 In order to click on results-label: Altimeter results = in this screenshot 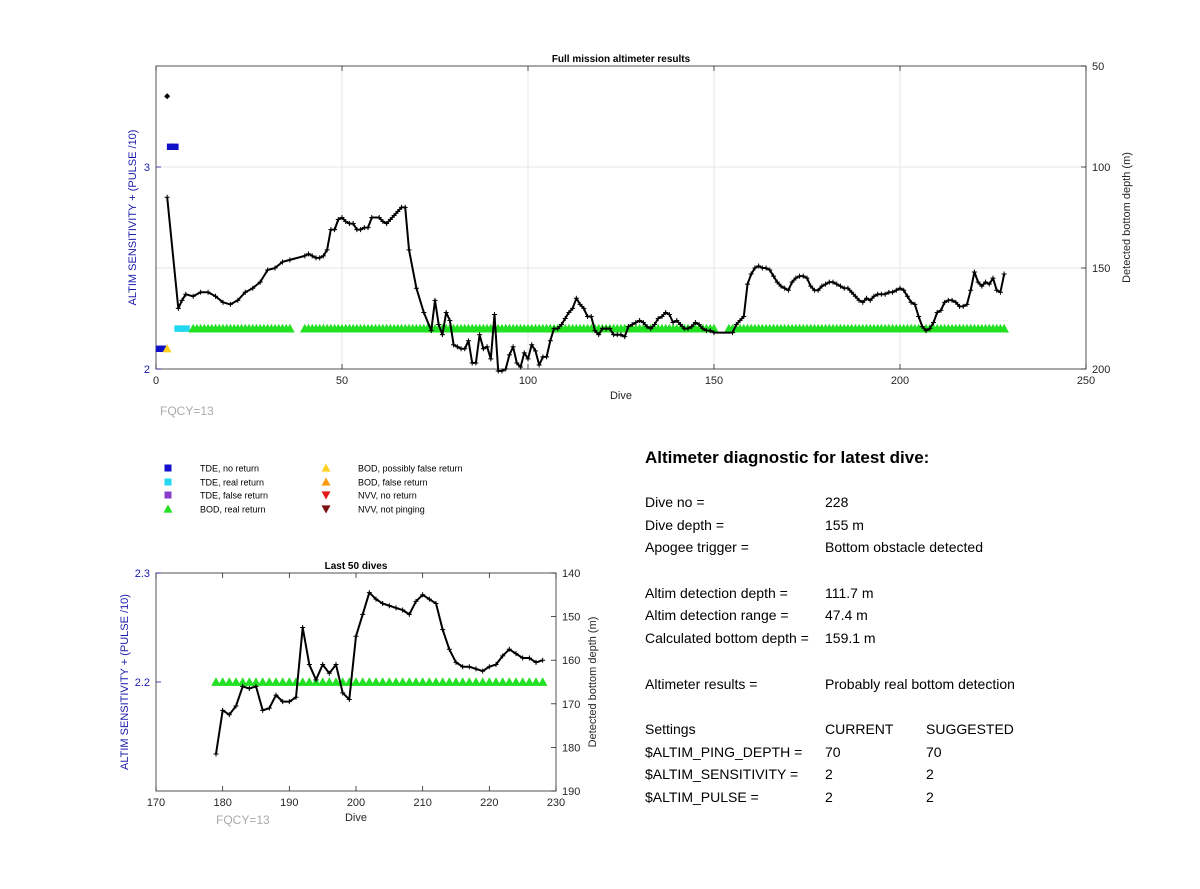, I will do `click(701, 683)`.